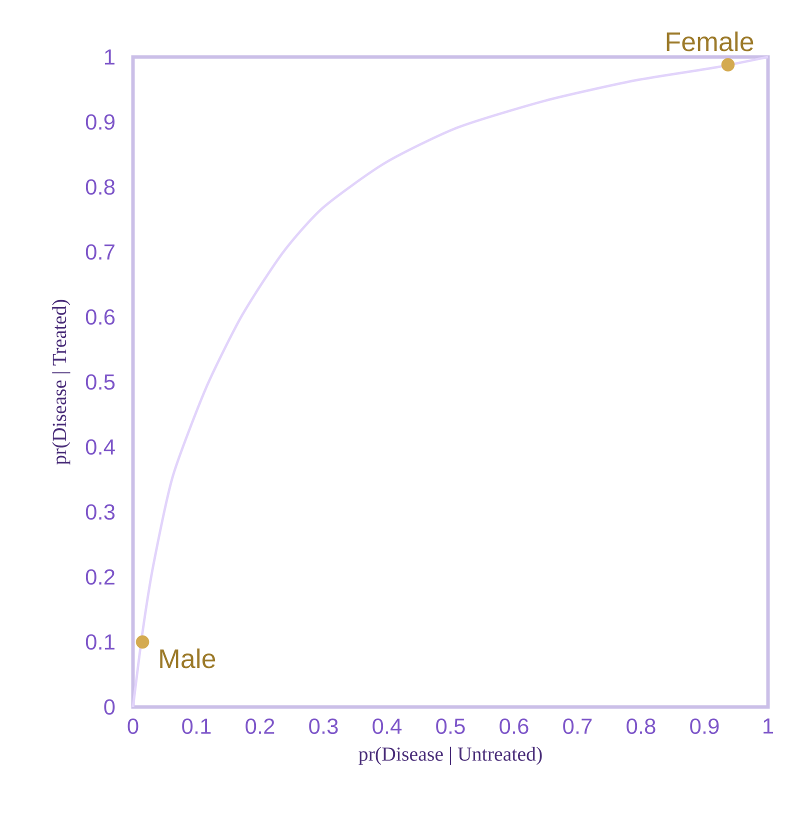  What do you see at coordinates (100, 252) in the screenshot?
I see `y-tick-label: 0.7` at bounding box center [100, 252].